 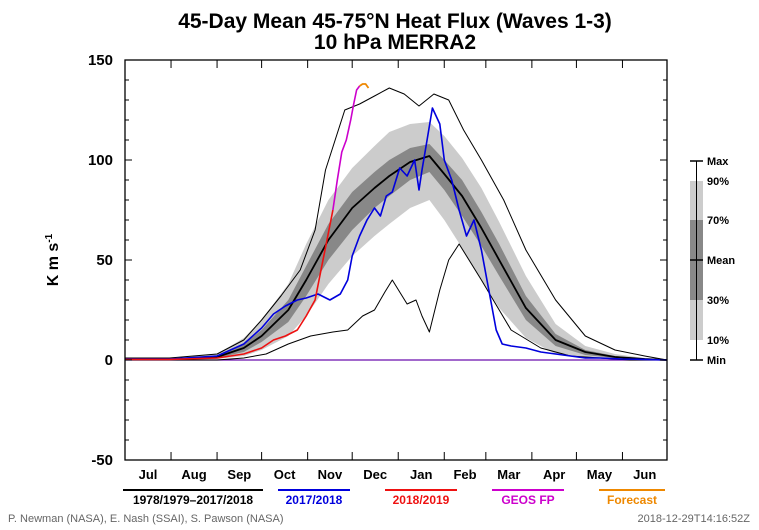 What do you see at coordinates (716, 361) in the screenshot?
I see `scale-label: Min` at bounding box center [716, 361].